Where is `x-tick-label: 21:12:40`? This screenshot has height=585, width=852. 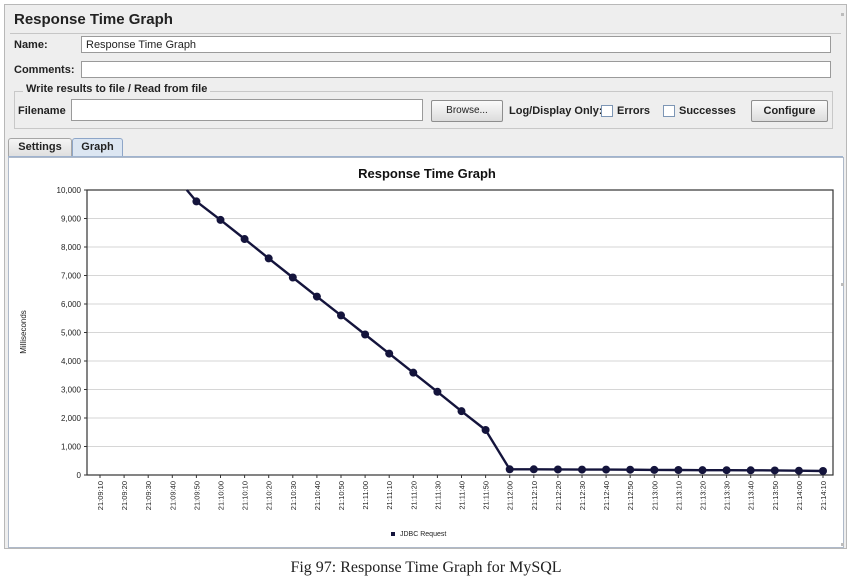
x-tick-label: 21:12:40 is located at coordinates (606, 495).